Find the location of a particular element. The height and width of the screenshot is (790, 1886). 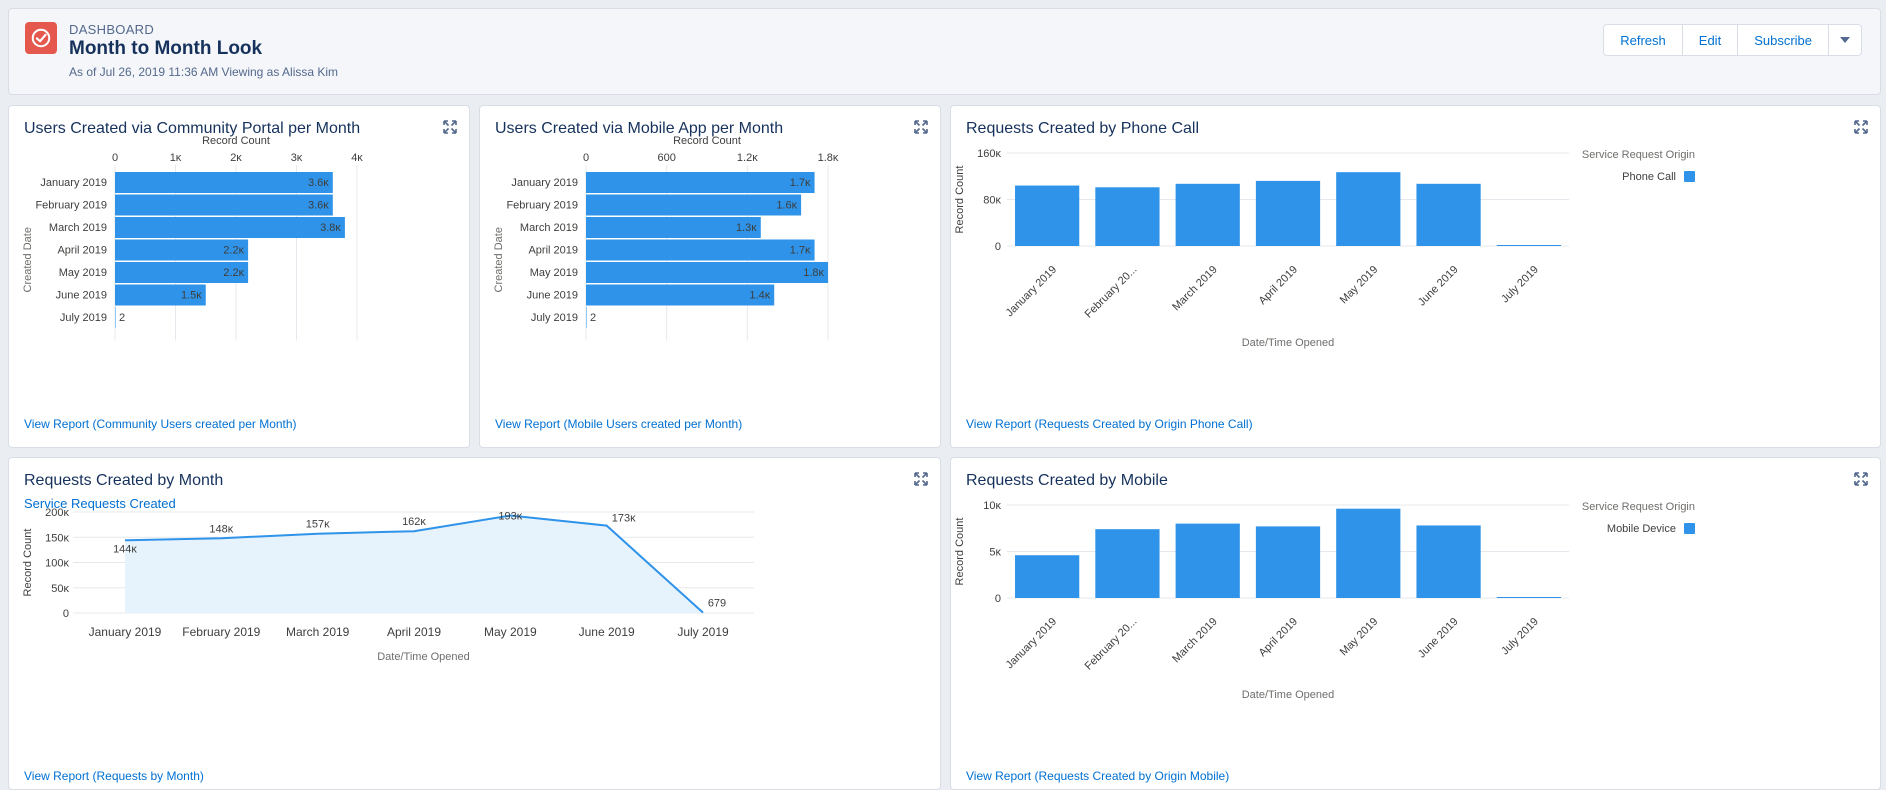

y-tick-label: 100ĸ is located at coordinates (57, 564).